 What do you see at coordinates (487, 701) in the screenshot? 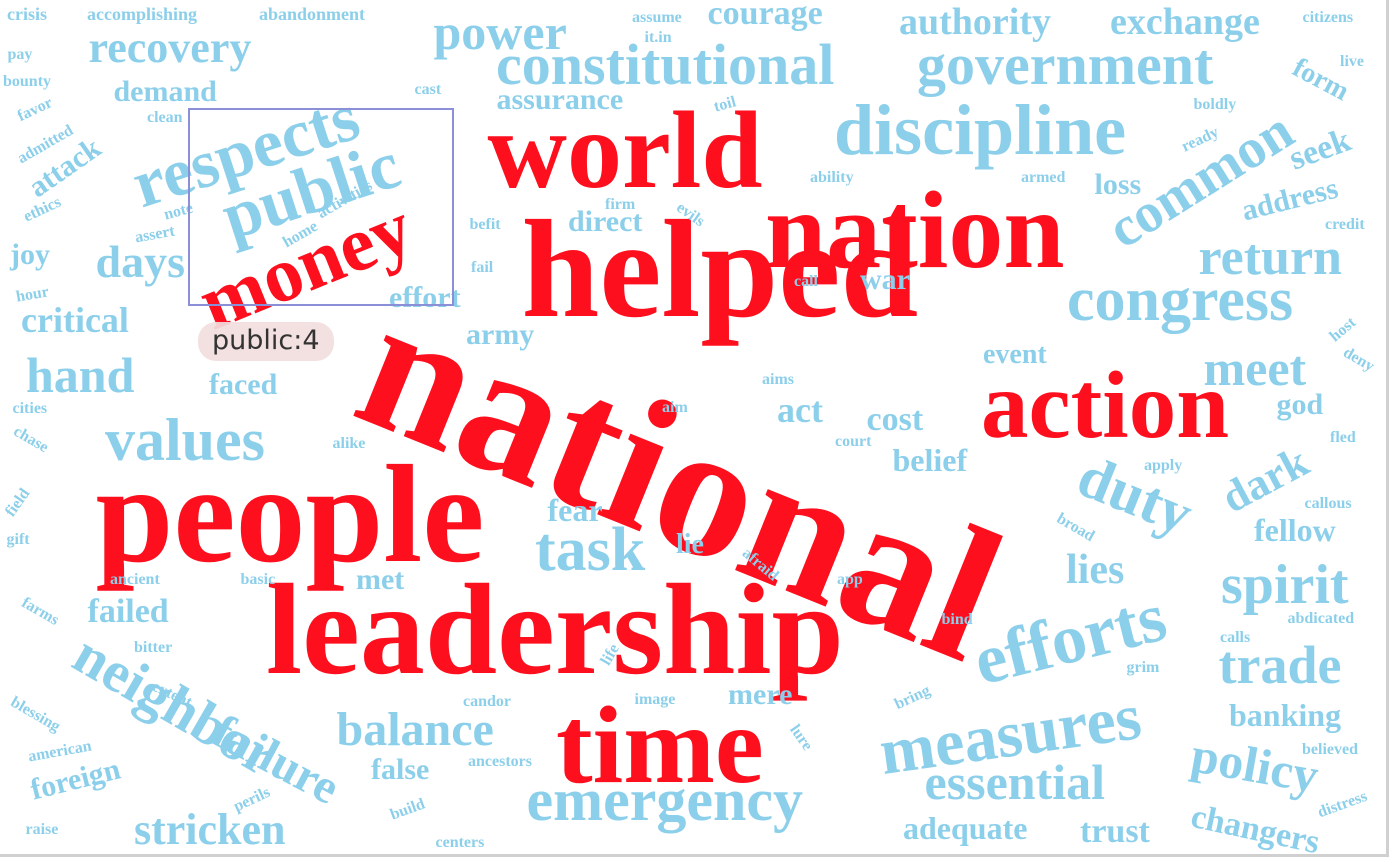
I see `word-candor: candor` at bounding box center [487, 701].